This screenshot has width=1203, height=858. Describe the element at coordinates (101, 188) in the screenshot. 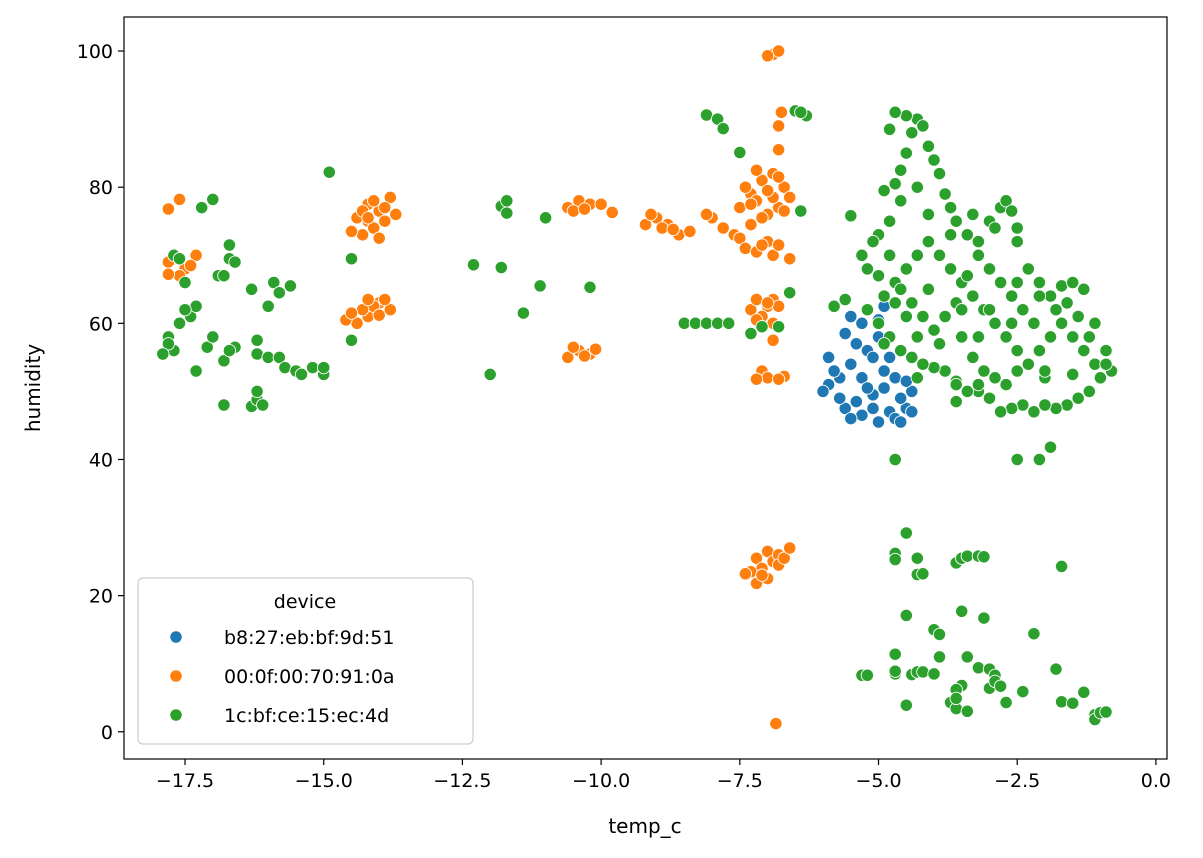

I see `y-tick-label: 80` at that location.